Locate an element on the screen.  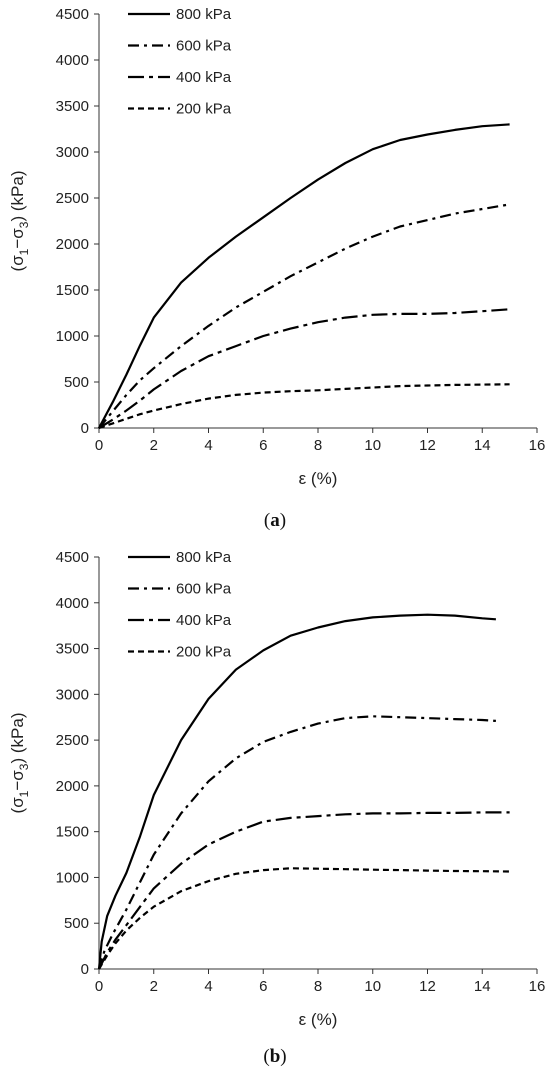
caption-letter: b is located at coordinates (275, 1056).